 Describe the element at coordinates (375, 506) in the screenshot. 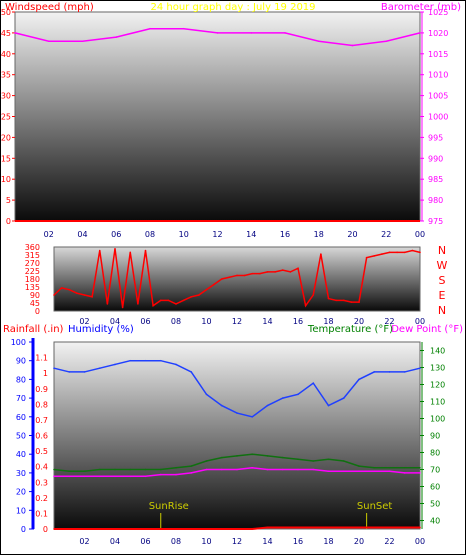

I see `sun-annotation-label: SunSet` at that location.